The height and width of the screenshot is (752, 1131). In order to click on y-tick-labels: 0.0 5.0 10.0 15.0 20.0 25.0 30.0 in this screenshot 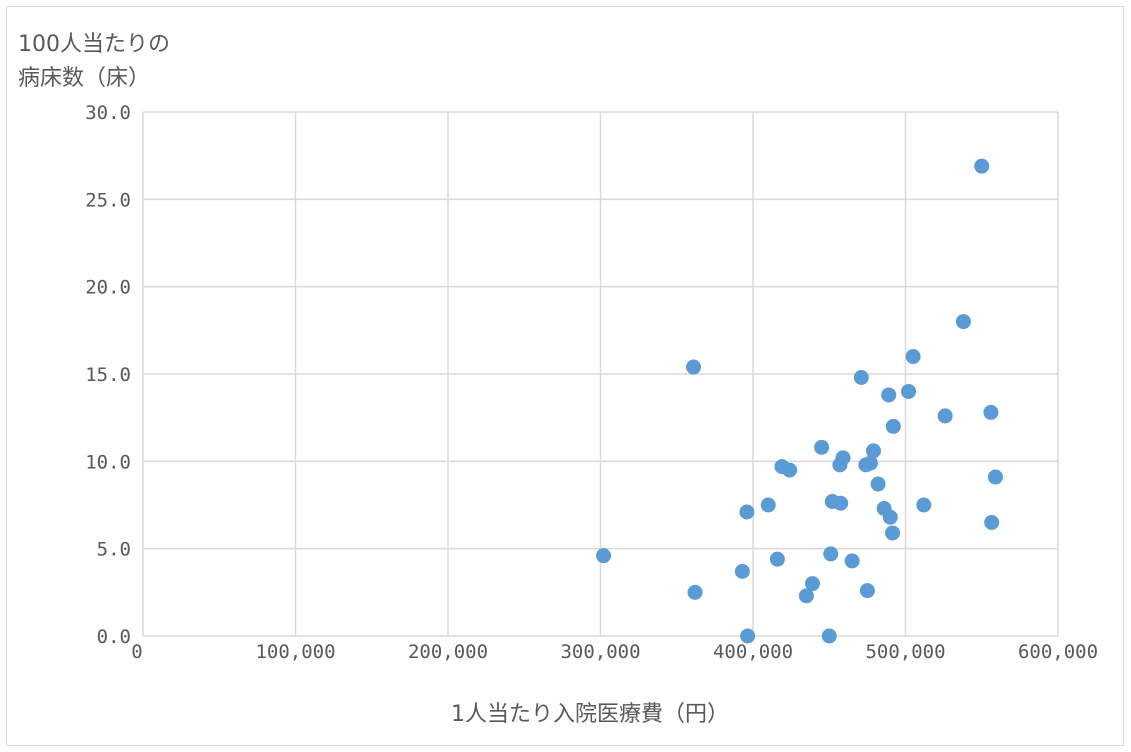, I will do `click(108, 375)`.